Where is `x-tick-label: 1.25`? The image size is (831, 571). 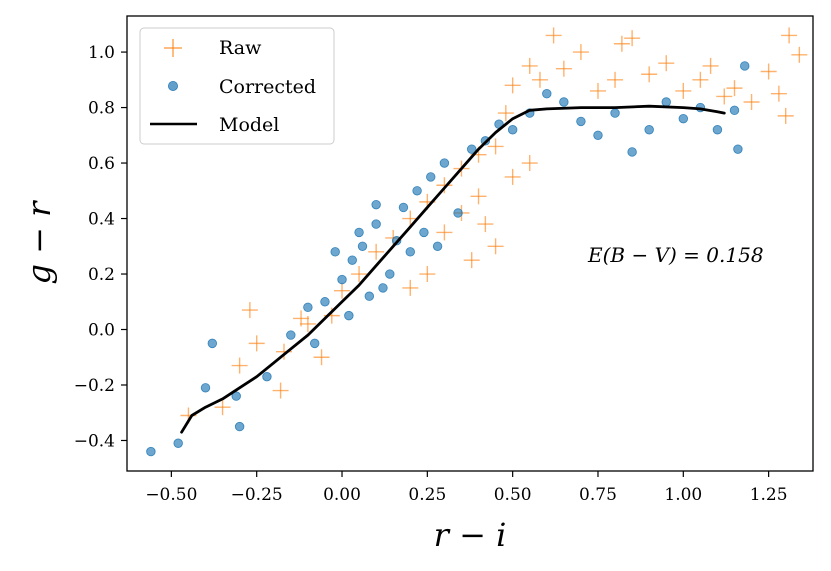 x-tick-label: 1.25 is located at coordinates (769, 495).